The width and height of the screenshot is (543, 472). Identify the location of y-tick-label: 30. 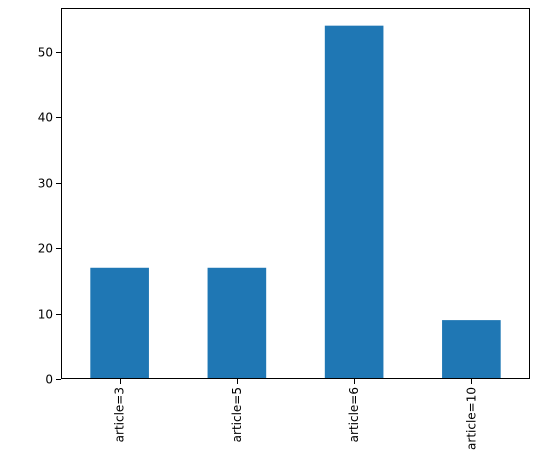
(45, 184).